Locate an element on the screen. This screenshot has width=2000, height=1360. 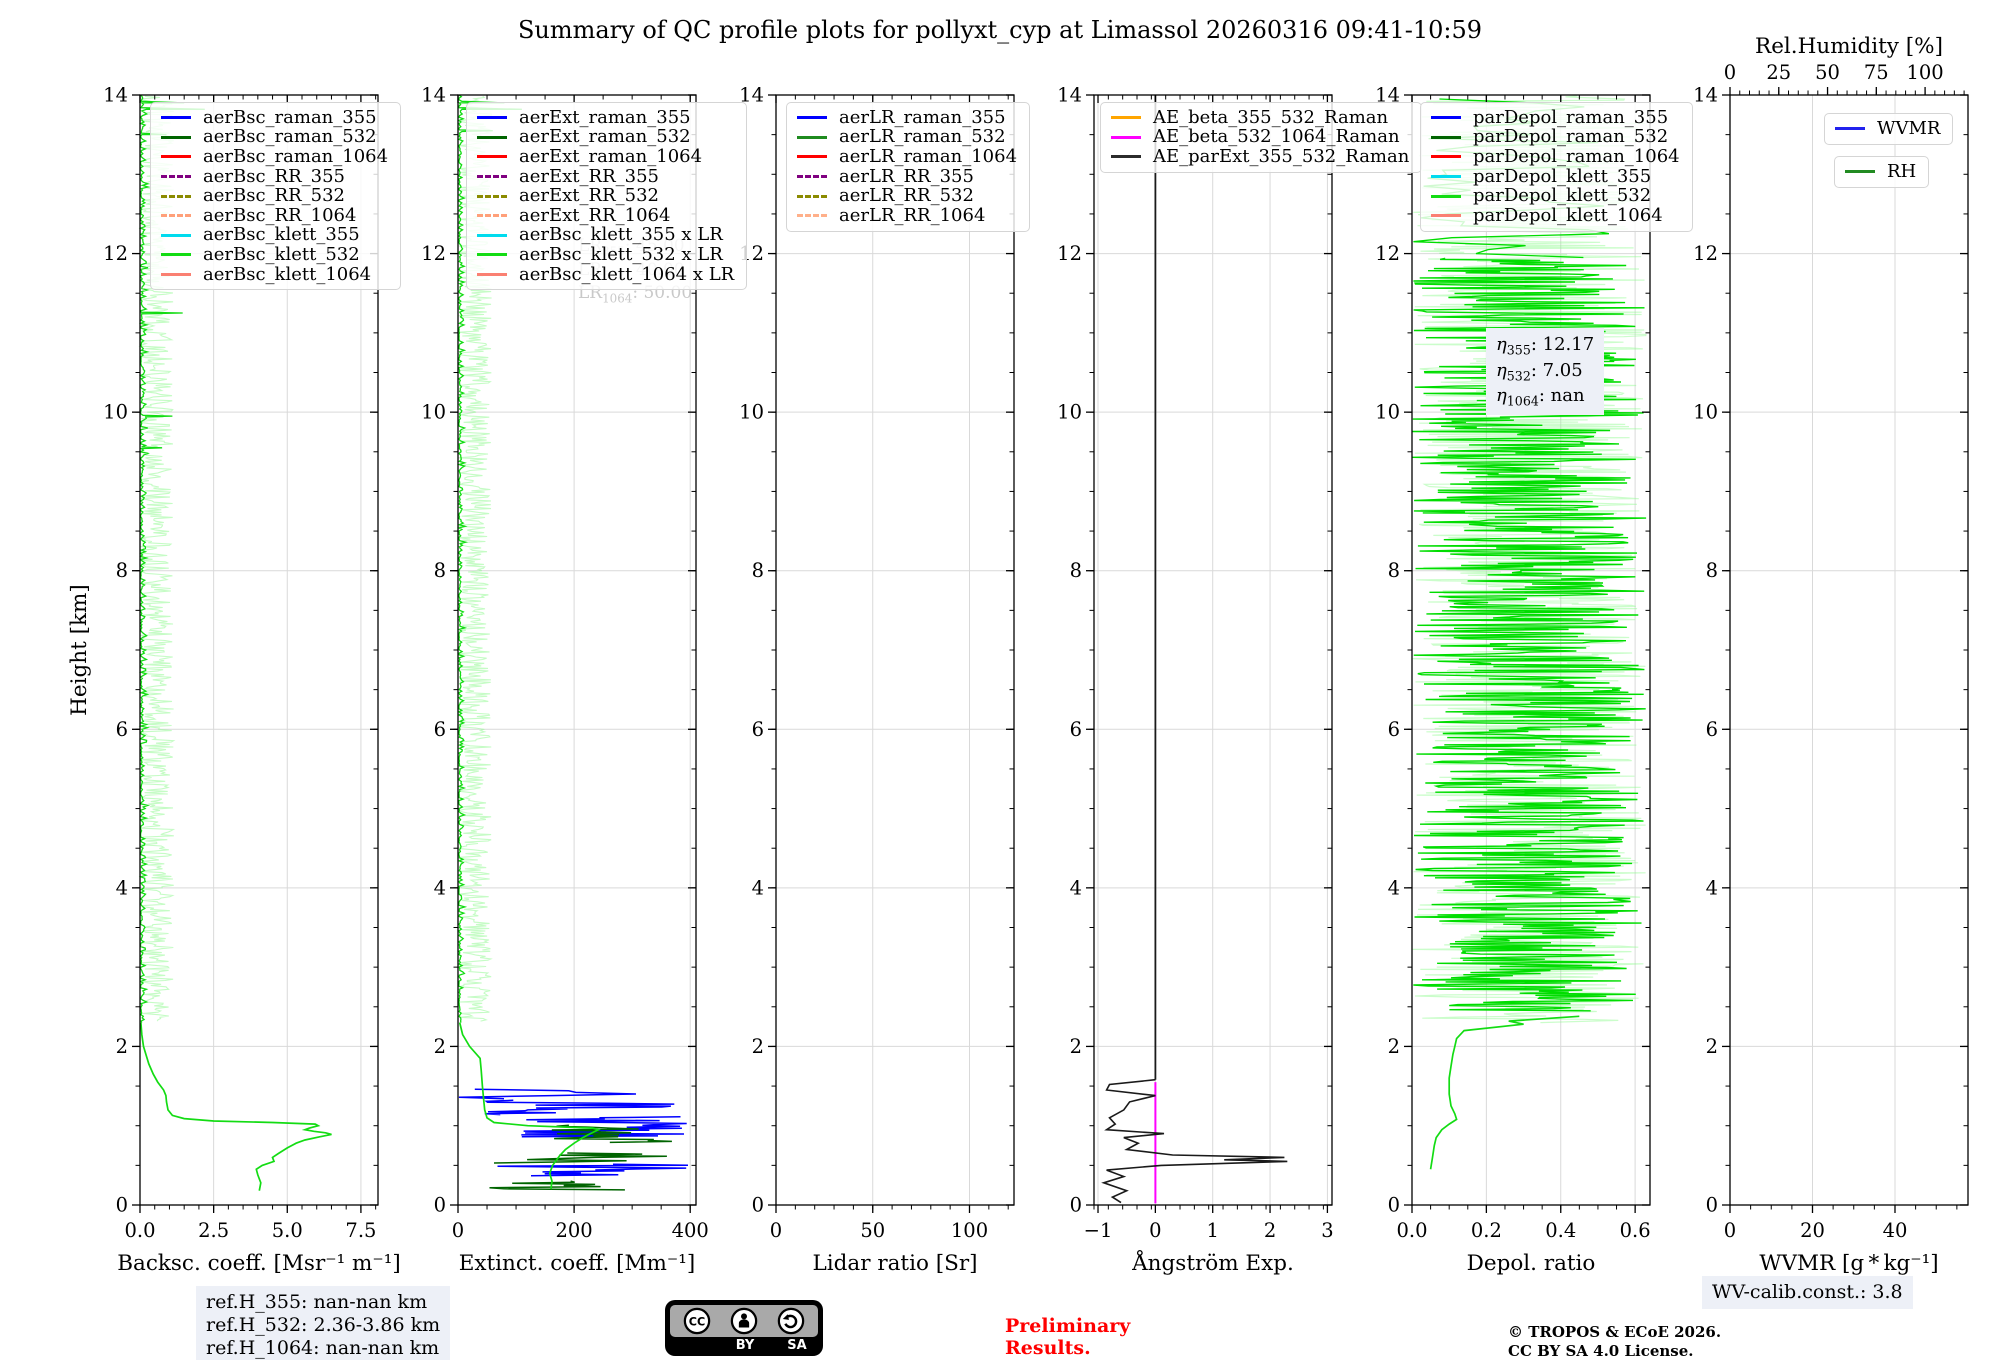
legend-item-label: aerBsc_klett_1064 is located at coordinates (287, 274).